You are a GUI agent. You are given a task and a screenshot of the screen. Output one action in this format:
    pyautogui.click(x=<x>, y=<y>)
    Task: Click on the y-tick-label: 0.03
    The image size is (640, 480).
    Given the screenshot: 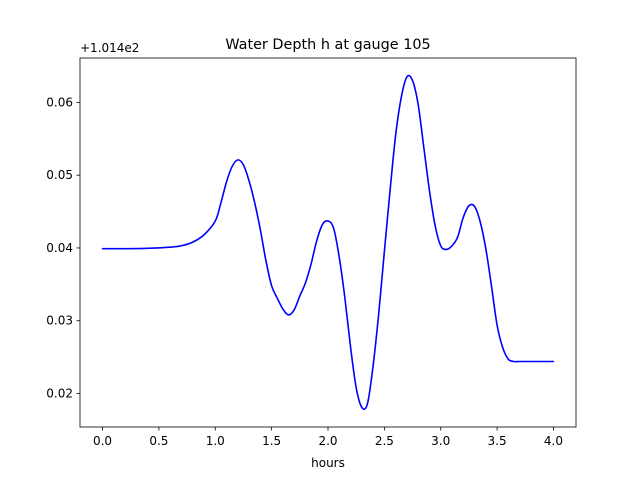 What is the action you would take?
    pyautogui.click(x=59, y=321)
    